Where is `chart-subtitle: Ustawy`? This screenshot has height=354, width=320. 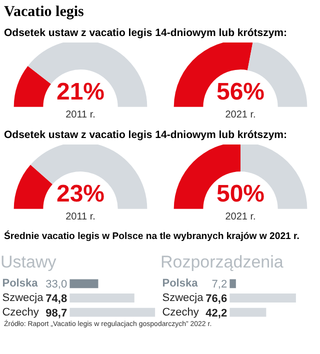 chart-subtitle: Ustawy is located at coordinates (28, 262).